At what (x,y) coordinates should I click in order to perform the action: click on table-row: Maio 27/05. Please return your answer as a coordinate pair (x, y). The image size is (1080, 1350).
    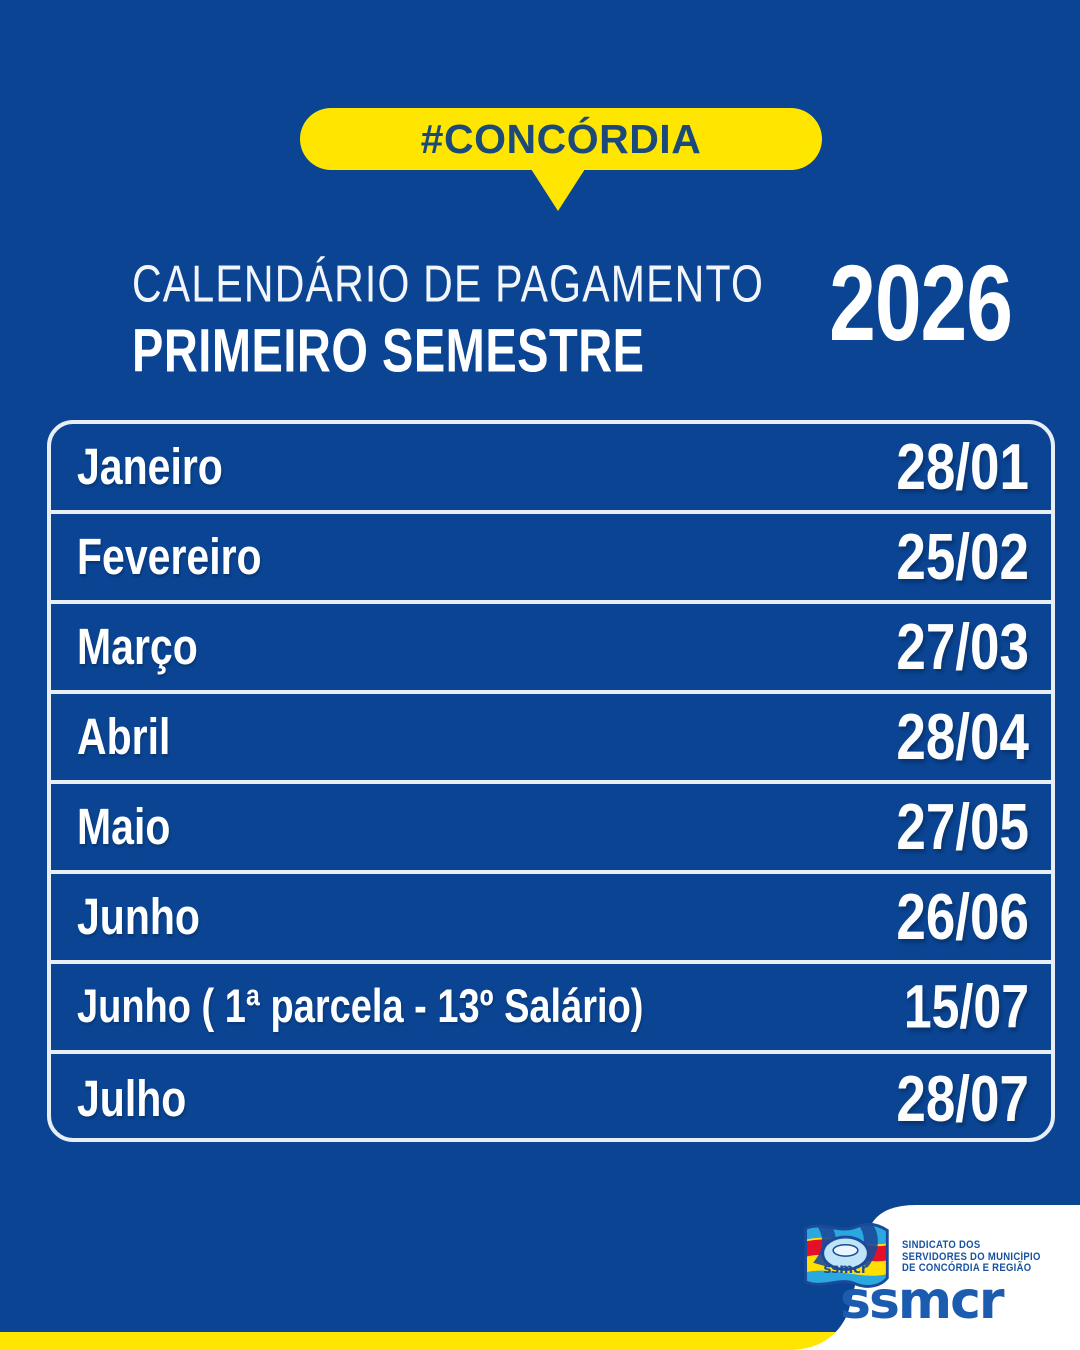
    Looking at the image, I should click on (551, 829).